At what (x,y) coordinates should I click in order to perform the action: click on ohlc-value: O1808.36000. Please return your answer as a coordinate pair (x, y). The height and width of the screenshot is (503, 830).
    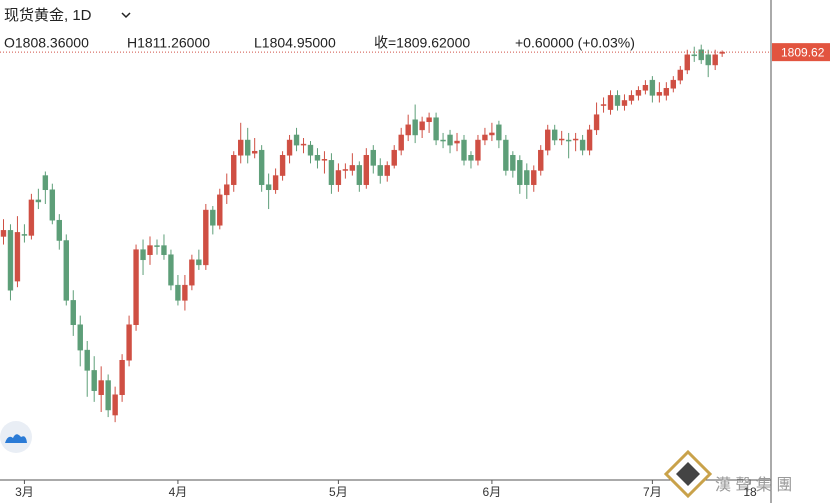
    Looking at the image, I should click on (46, 43).